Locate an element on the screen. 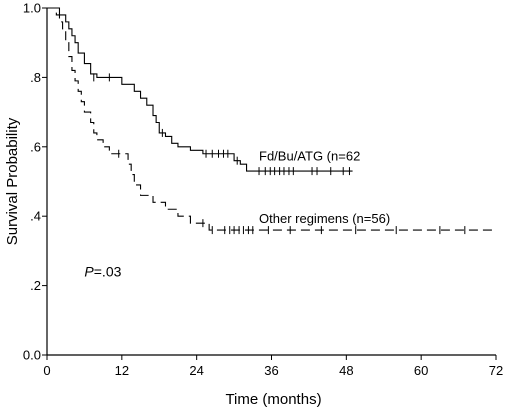  x-tick-label: 12 is located at coordinates (122, 370).